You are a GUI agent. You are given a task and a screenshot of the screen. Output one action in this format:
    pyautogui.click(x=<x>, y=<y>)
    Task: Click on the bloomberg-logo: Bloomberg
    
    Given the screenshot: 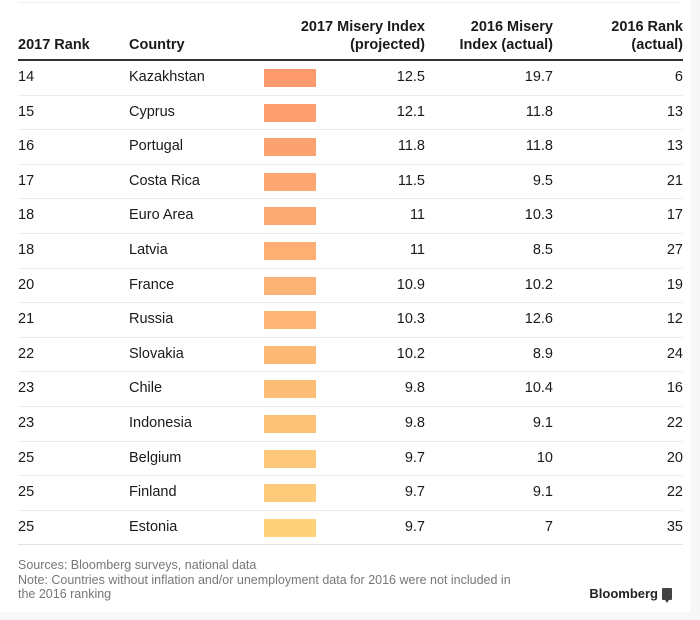 What is the action you would take?
    pyautogui.click(x=630, y=594)
    